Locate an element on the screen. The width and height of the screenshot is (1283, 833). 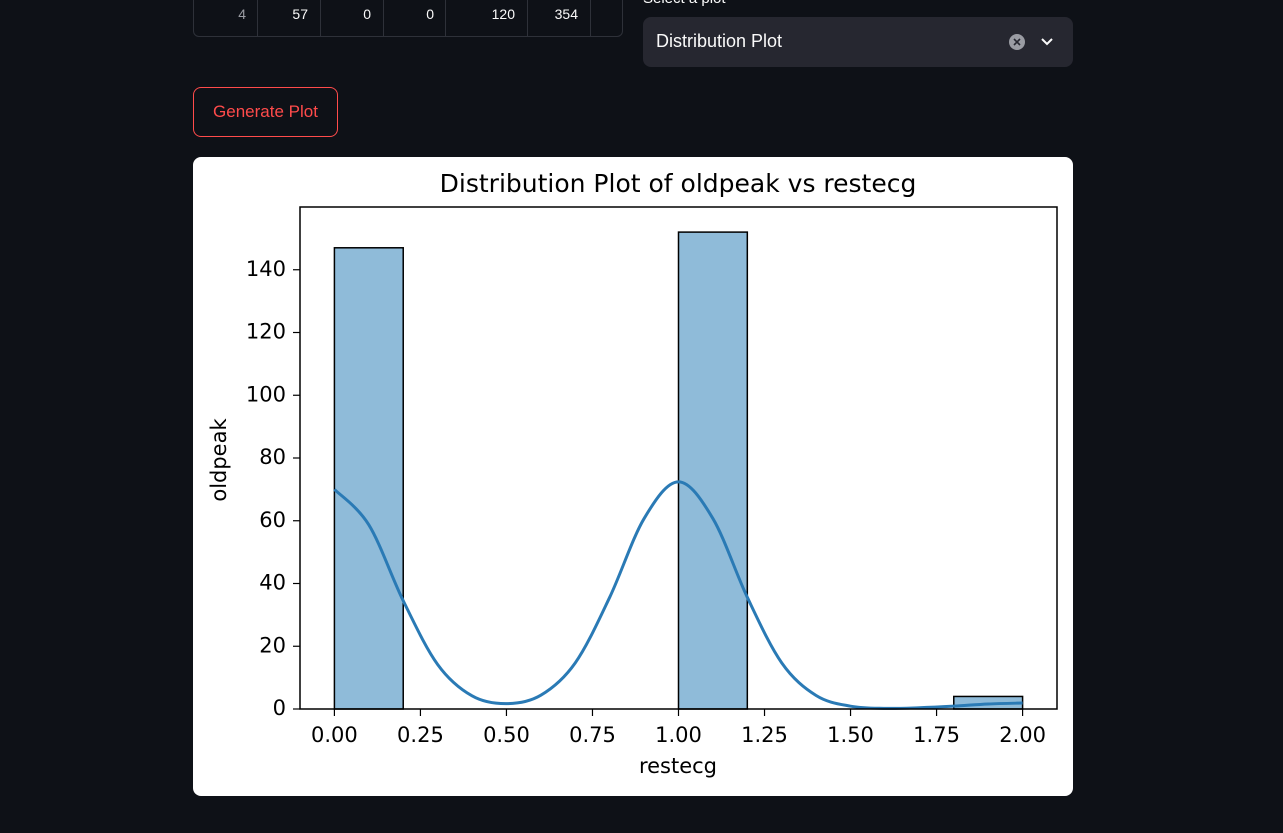
x-tick-label: 1.00 is located at coordinates (678, 735).